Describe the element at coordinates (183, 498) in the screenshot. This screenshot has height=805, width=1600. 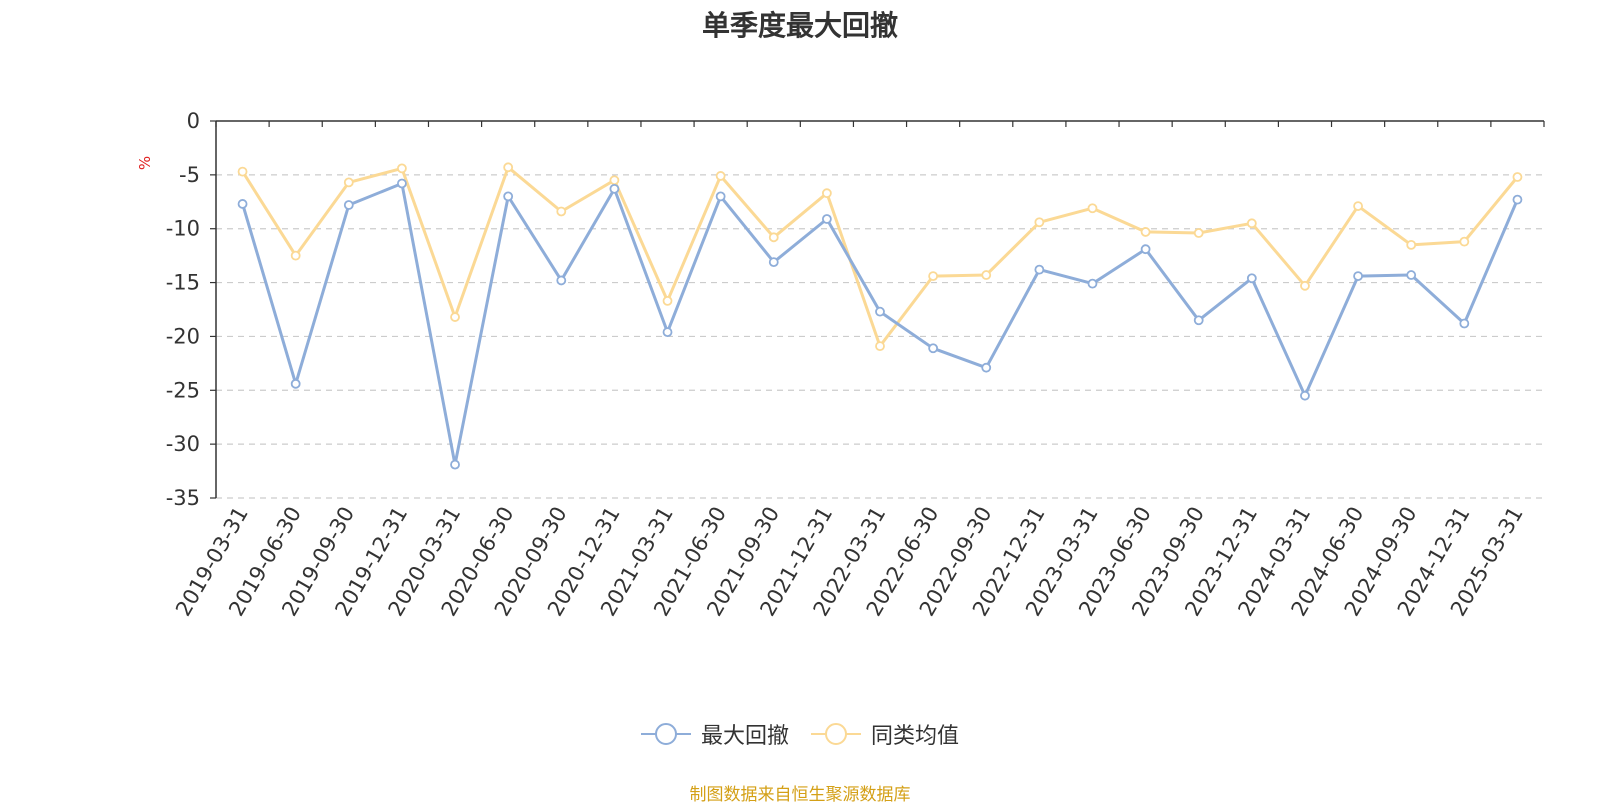
I see `y-tick-label: -35` at that location.